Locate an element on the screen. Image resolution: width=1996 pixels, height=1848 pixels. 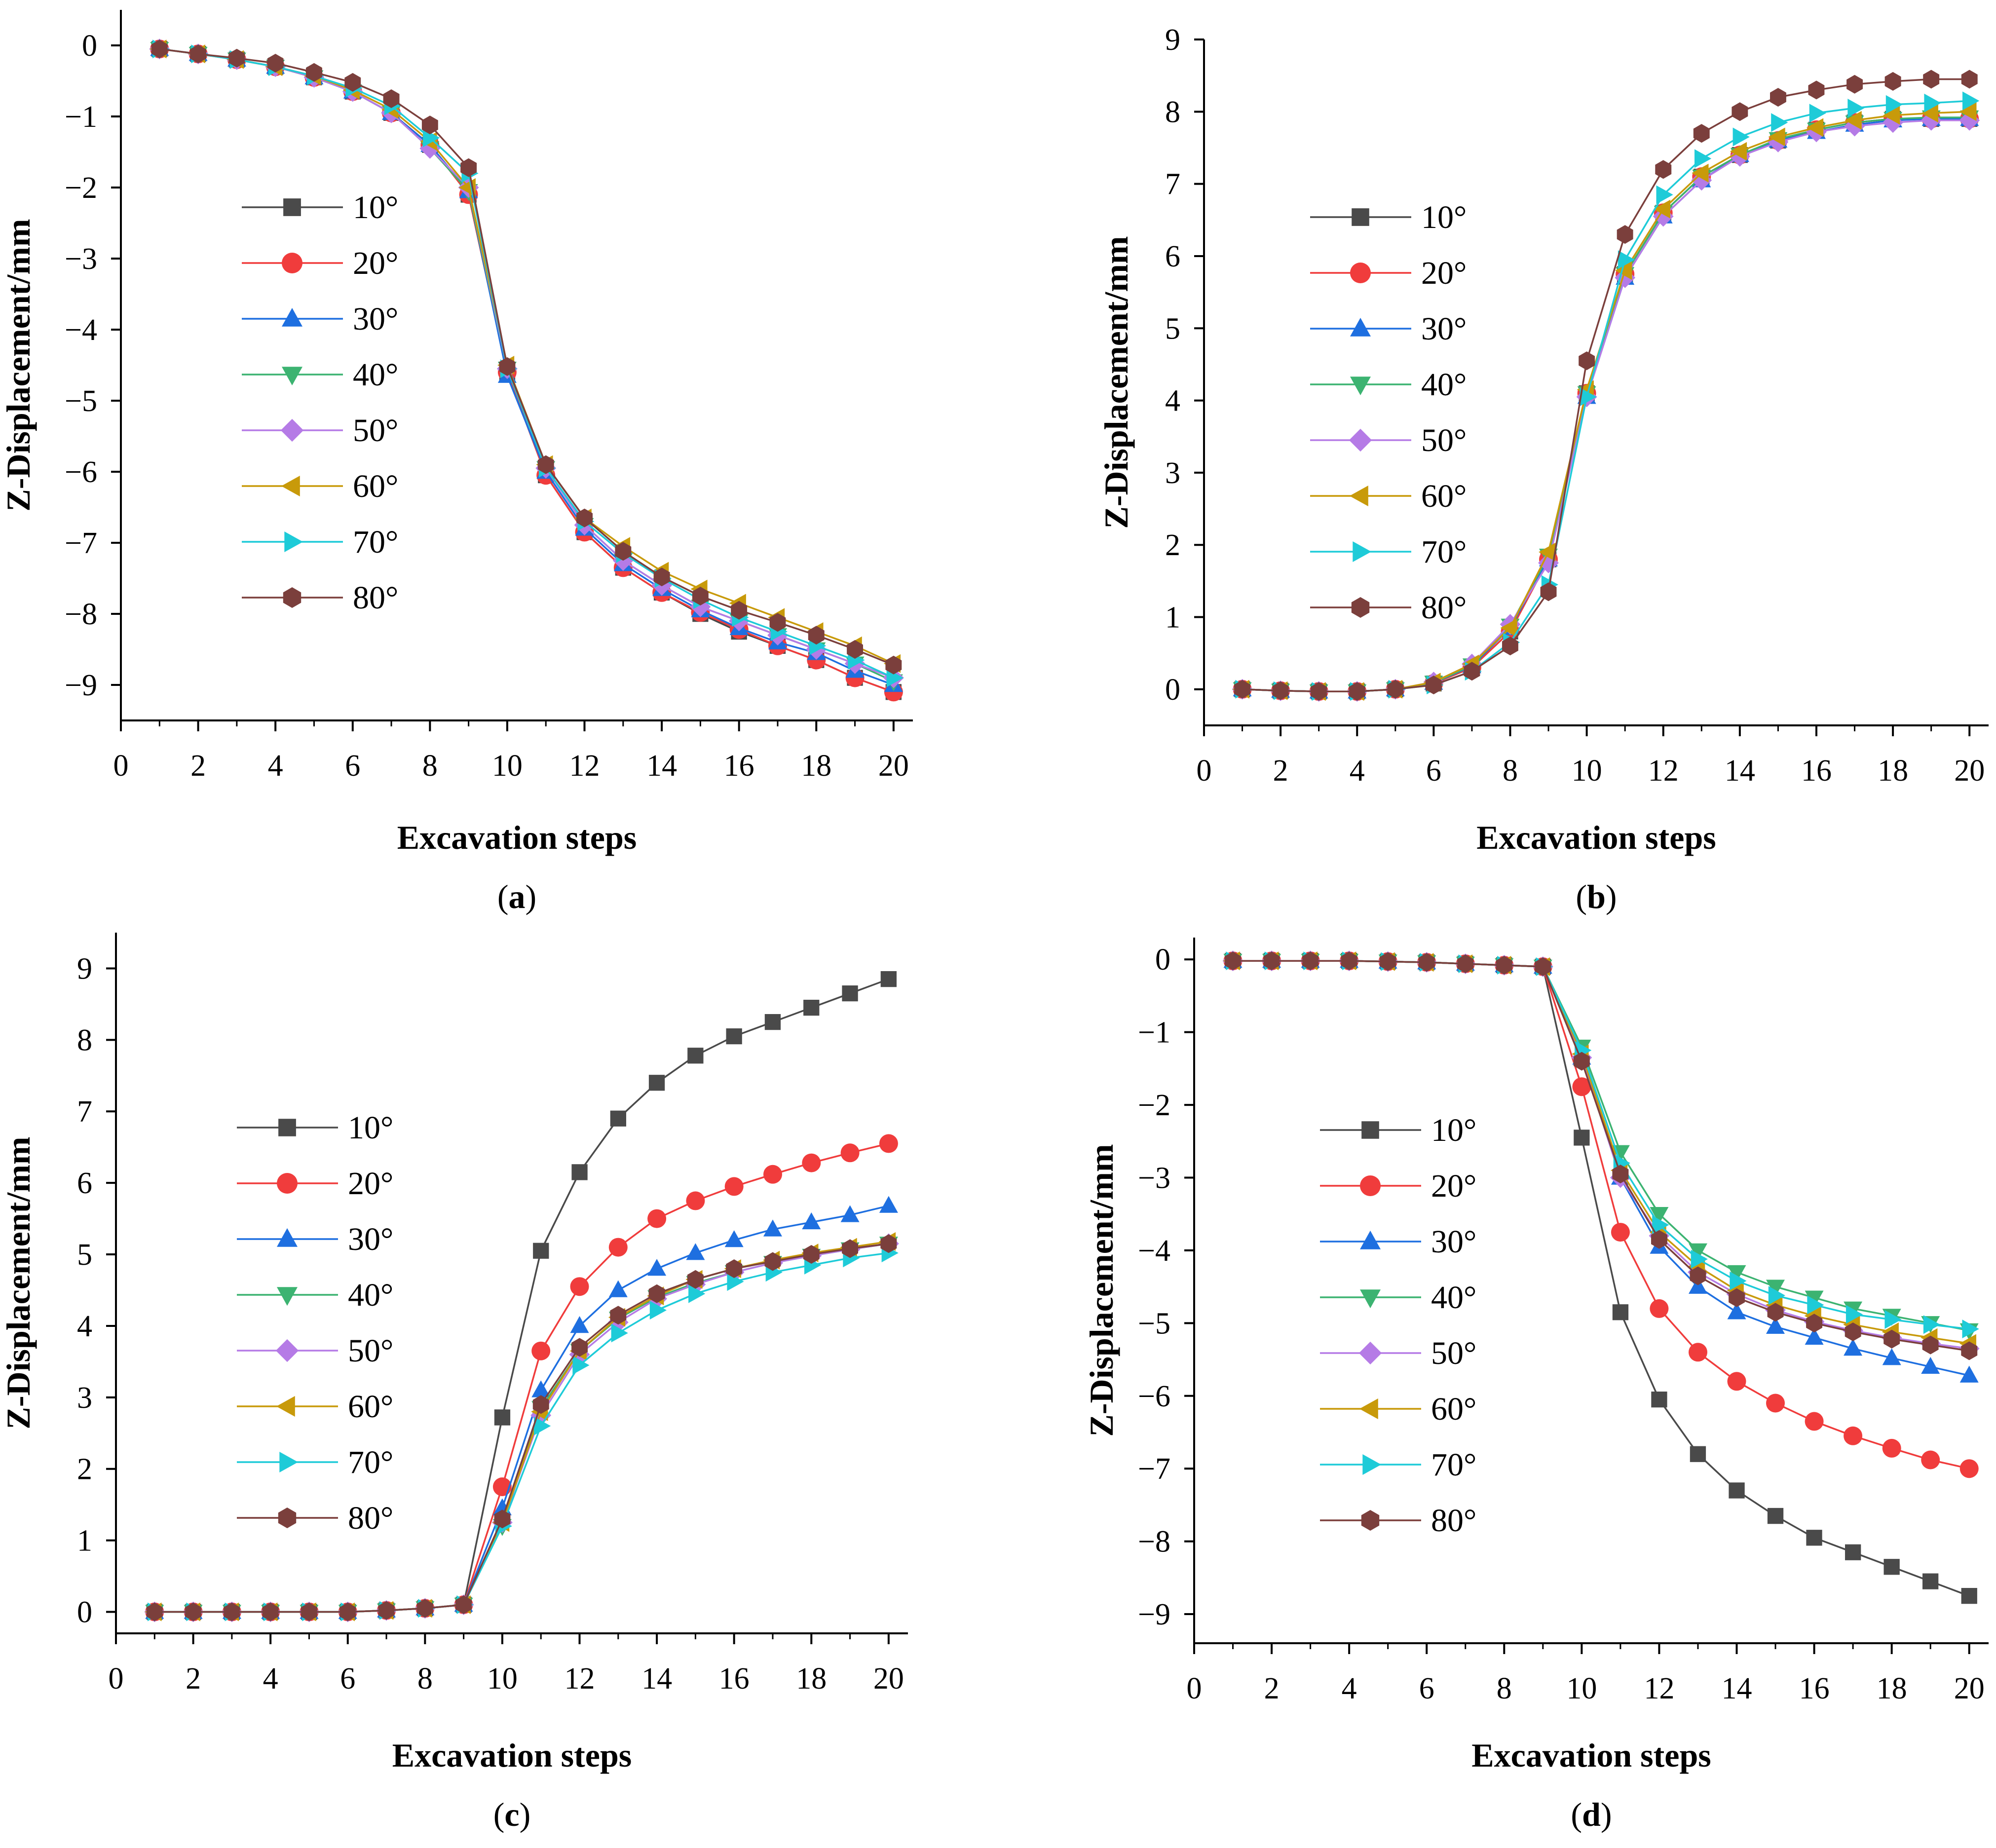
legend-label: 40° is located at coordinates (1454, 1298).